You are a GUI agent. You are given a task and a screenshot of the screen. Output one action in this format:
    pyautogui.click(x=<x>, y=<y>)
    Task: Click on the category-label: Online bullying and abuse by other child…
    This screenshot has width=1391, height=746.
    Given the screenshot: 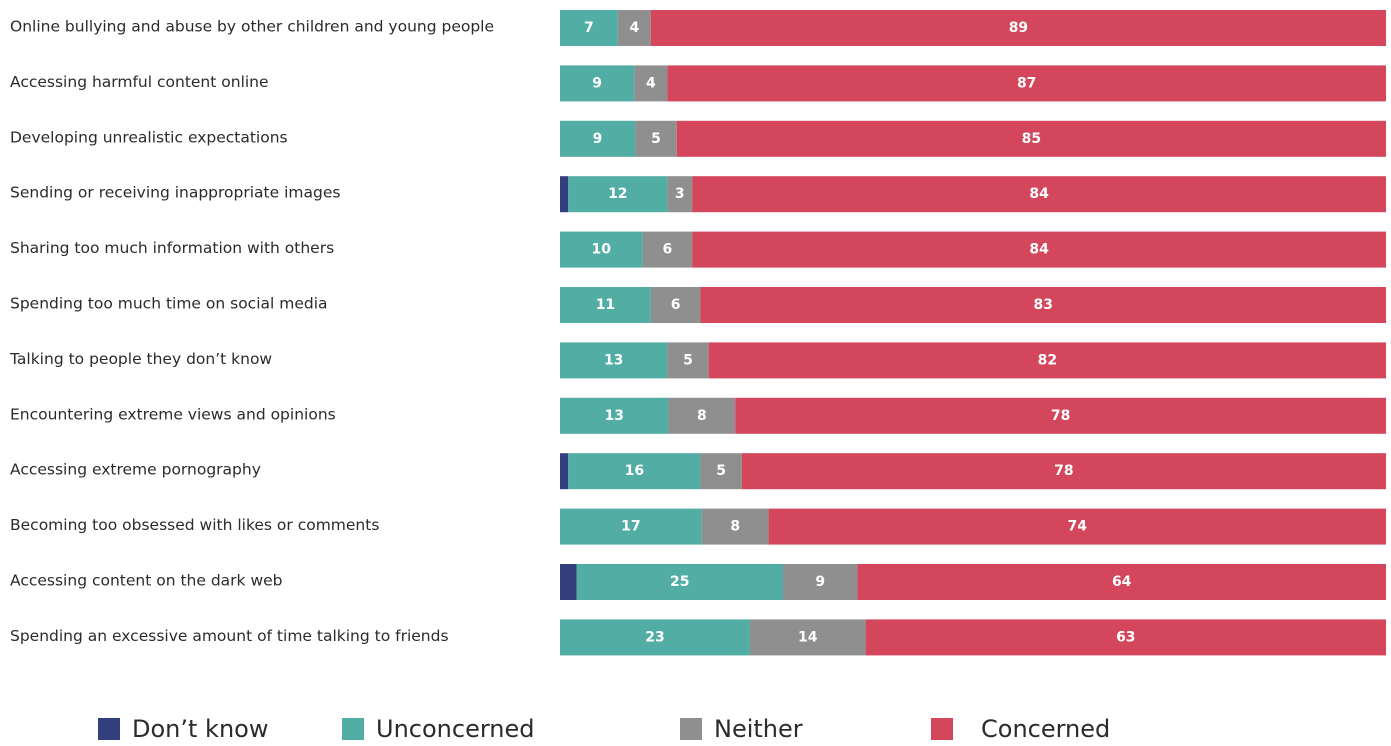 What is the action you would take?
    pyautogui.click(x=252, y=27)
    